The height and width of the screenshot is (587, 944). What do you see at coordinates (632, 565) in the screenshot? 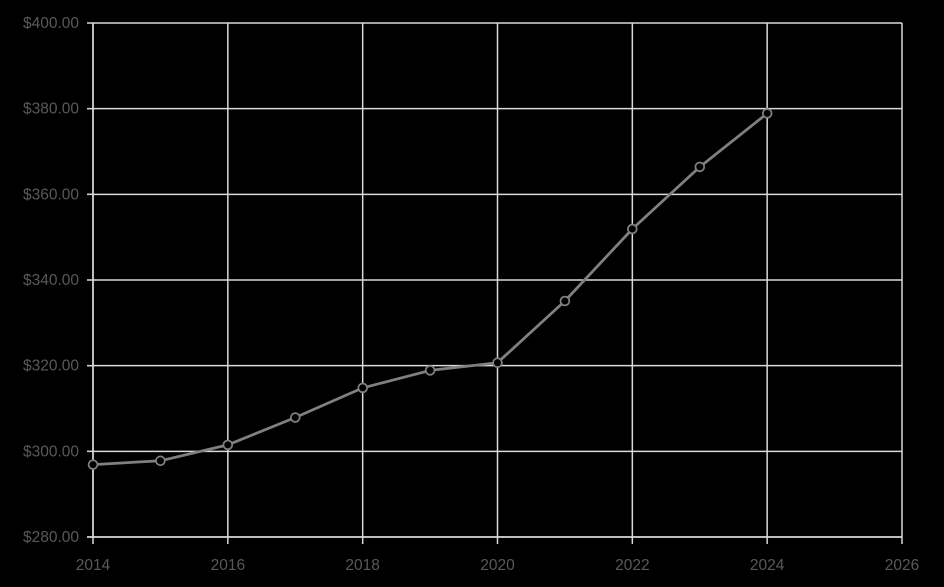
I see `x-axis-tick-label: 2022` at bounding box center [632, 565].